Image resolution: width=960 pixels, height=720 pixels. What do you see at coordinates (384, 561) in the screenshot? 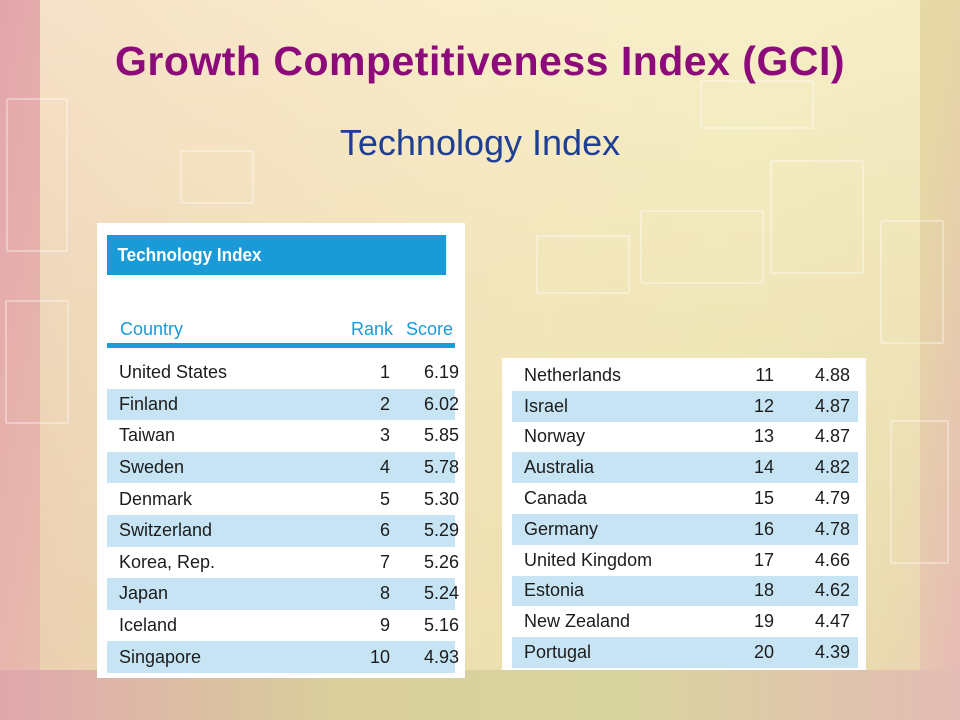
I see `rank-cell: 7` at bounding box center [384, 561].